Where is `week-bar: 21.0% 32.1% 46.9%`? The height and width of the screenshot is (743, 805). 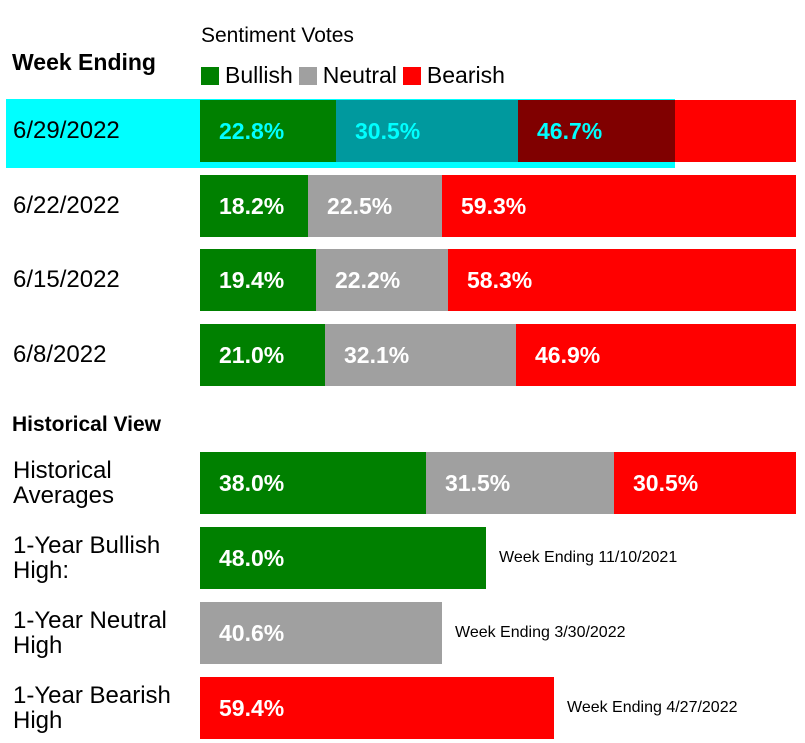 week-bar: 21.0% 32.1% 46.9% is located at coordinates (498, 355).